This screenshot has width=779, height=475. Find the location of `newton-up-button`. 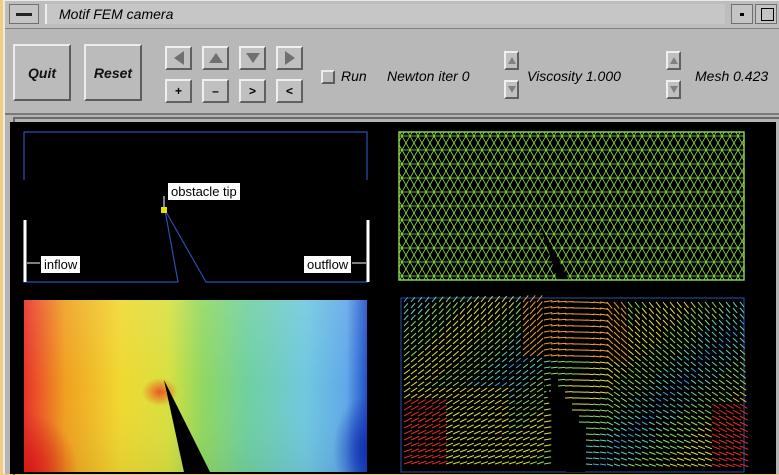

newton-up-button is located at coordinates (511, 60).